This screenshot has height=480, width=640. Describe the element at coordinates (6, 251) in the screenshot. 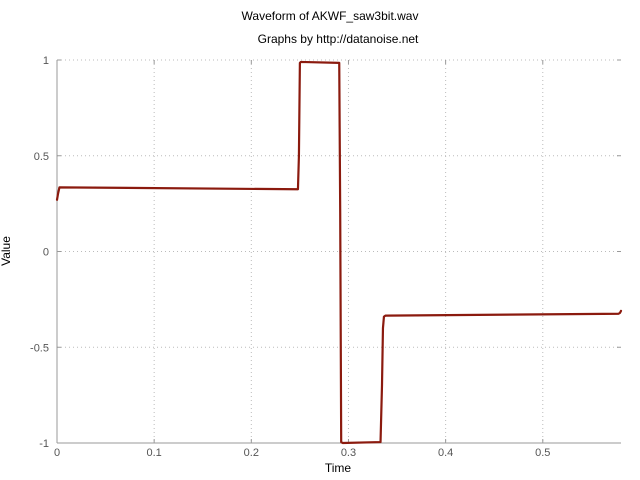

I see `y-axis-label: Value` at that location.